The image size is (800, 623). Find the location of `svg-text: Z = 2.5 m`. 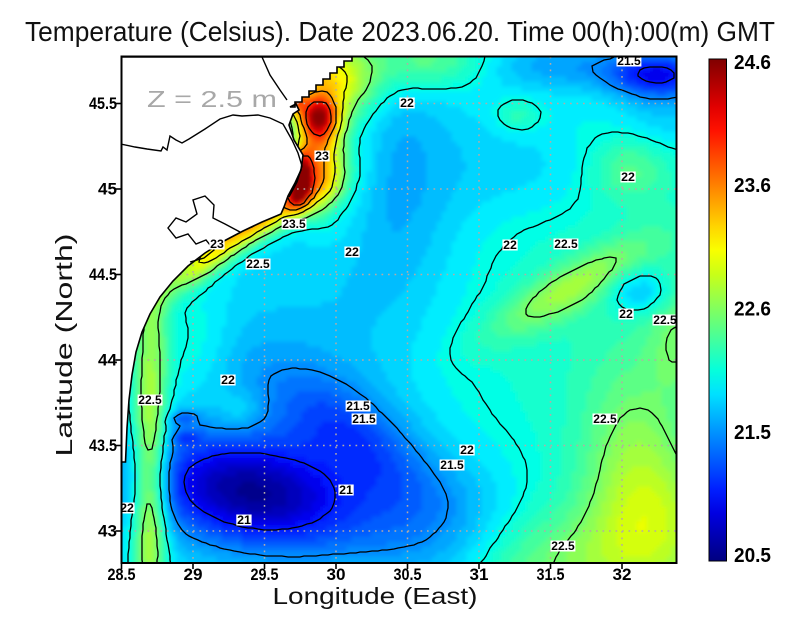

svg-text: Z = 2.5 m is located at coordinates (212, 99).